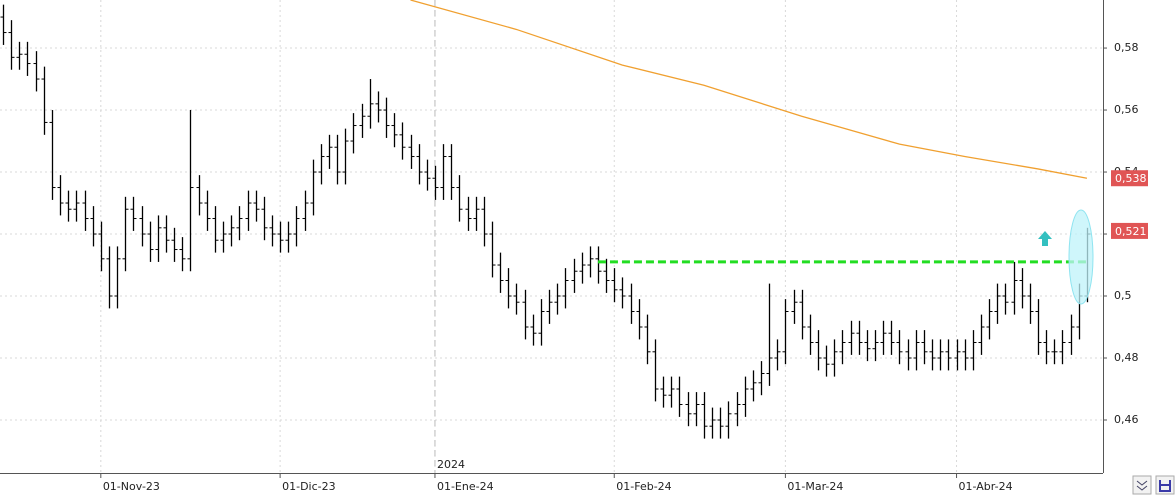 Image resolution: width=1176 pixels, height=497 pixels. I want to click on price-label: 0,521, so click(1131, 231).